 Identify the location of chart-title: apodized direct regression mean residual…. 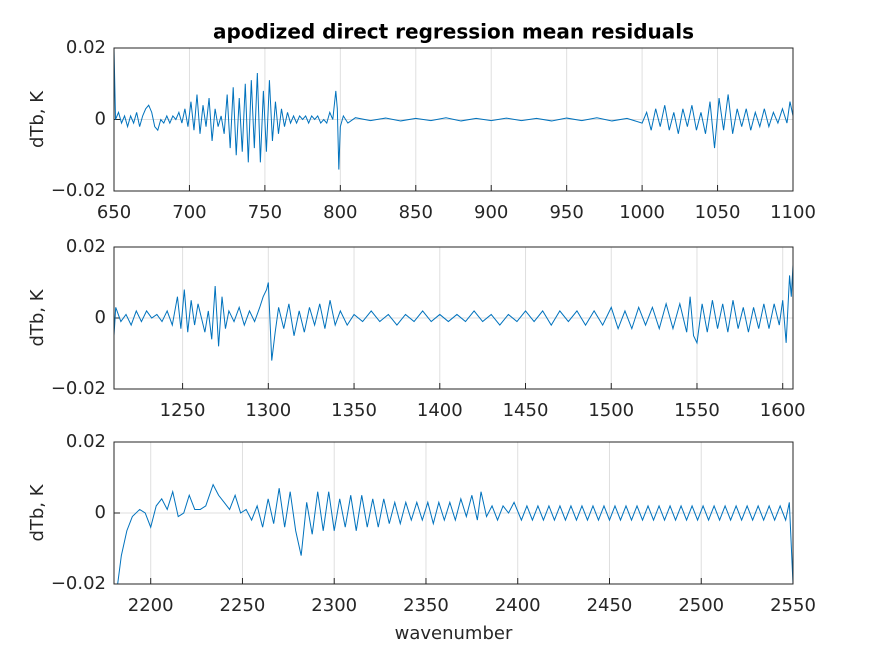
(453, 32).